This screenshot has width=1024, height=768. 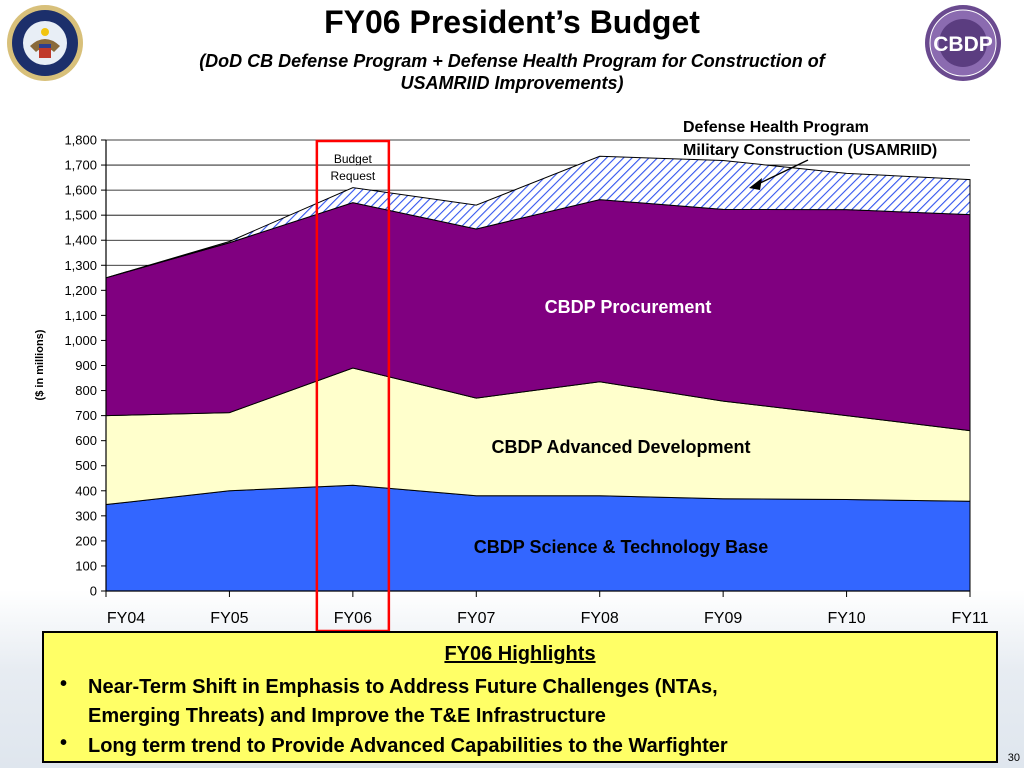 I want to click on annotation-line-2: Military Construction (USAMRIID), so click(x=810, y=150).